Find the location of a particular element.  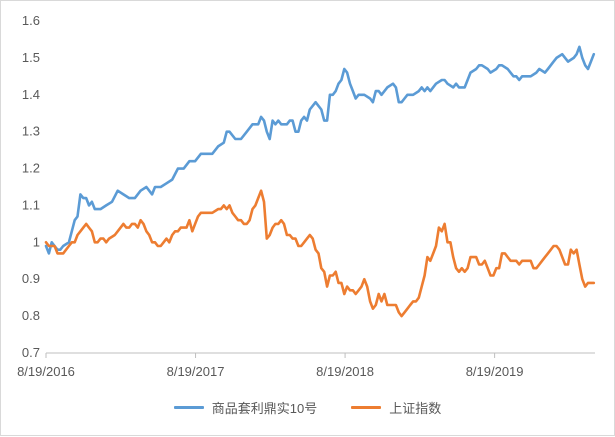

legend-item-series-2: 上证指数 is located at coordinates (396, 407).